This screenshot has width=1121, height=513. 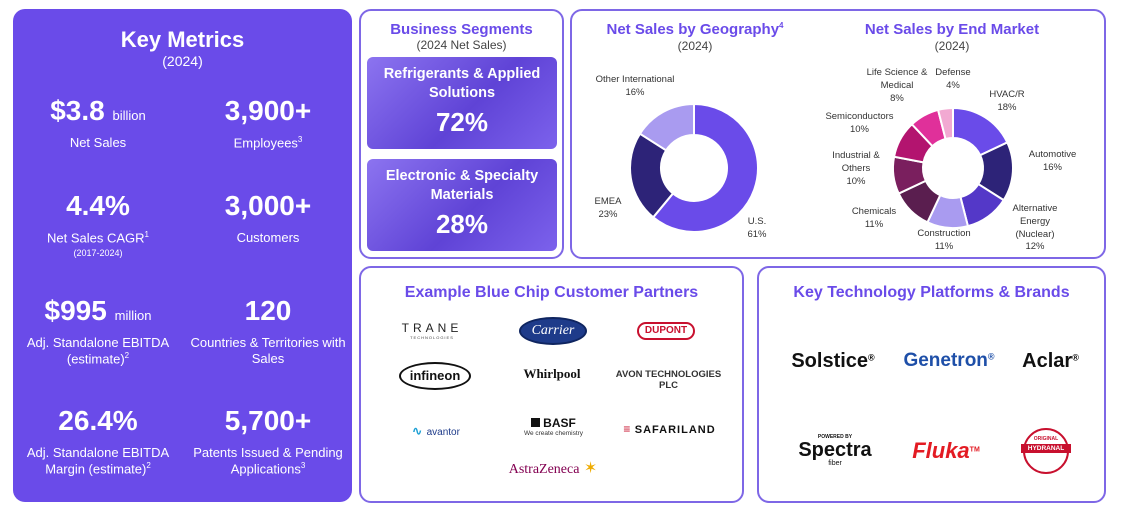 What do you see at coordinates (268, 461) in the screenshot?
I see `metric-label: Patents Issued & Pending Applications3` at bounding box center [268, 461].